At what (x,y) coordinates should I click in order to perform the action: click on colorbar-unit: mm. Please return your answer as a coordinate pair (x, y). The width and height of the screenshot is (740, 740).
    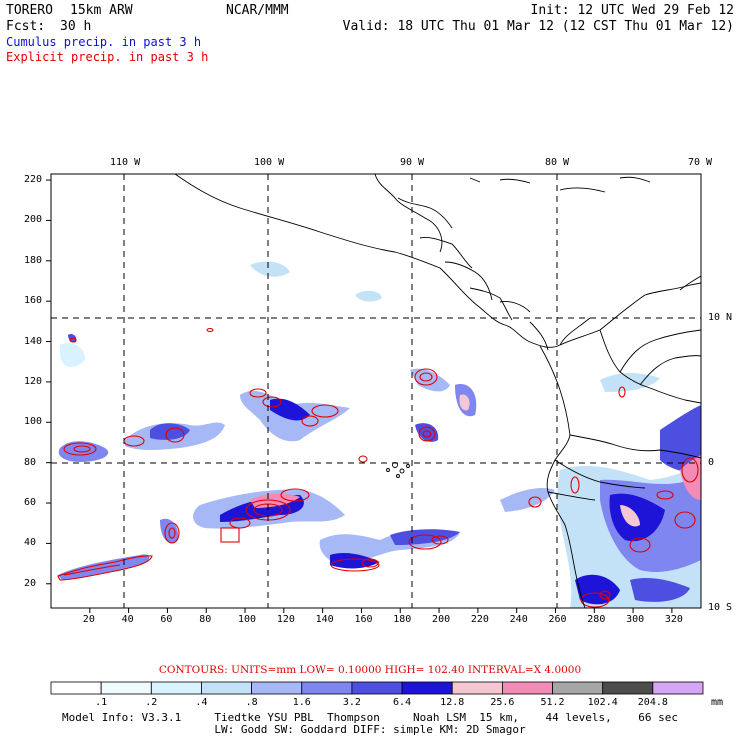
    Looking at the image, I should click on (717, 702).